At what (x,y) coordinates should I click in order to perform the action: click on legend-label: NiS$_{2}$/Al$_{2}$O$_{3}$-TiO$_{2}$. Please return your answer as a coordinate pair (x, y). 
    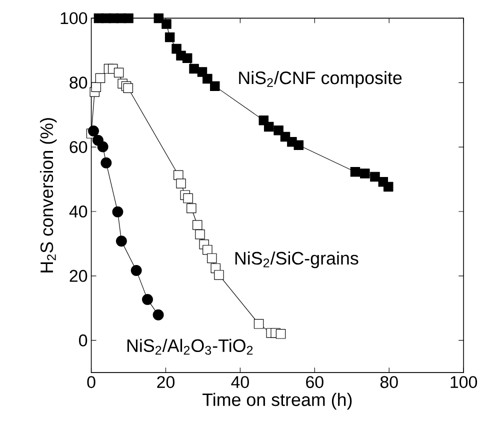
    Looking at the image, I should click on (190, 346).